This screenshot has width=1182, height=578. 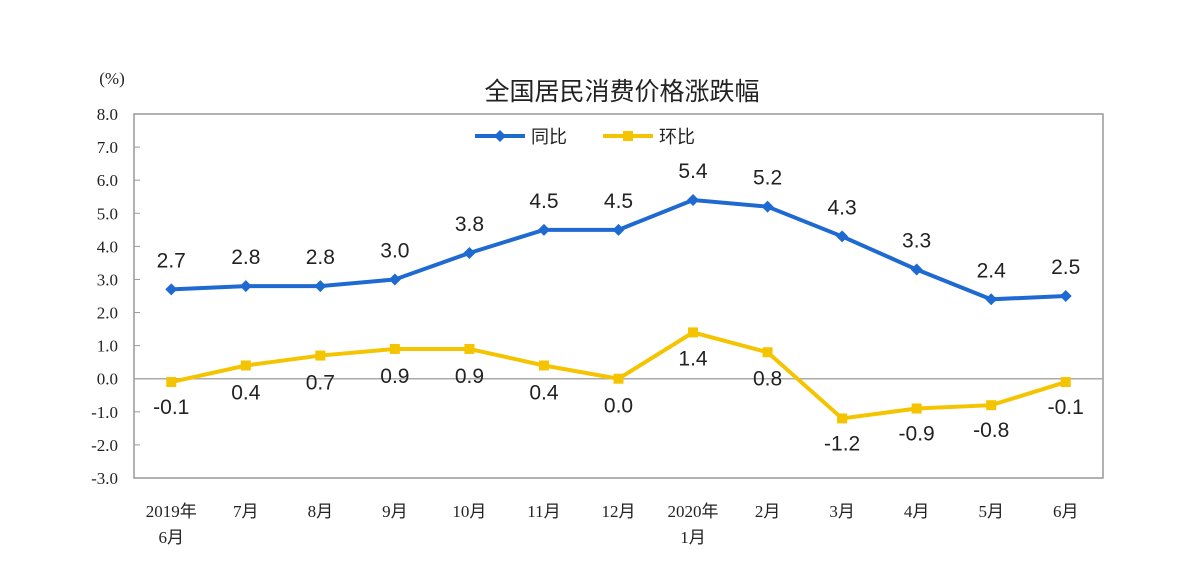 What do you see at coordinates (107, 313) in the screenshot?
I see `y-tick-label: 2.0` at bounding box center [107, 313].